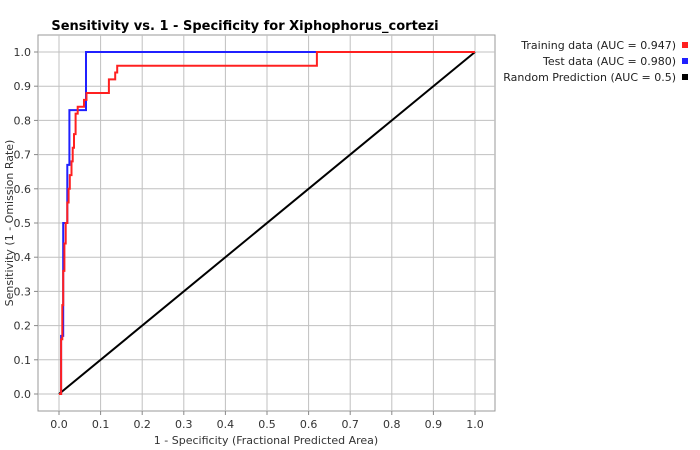  Describe the element at coordinates (392, 424) in the screenshot. I see `x-tick-label: 0.8` at that location.